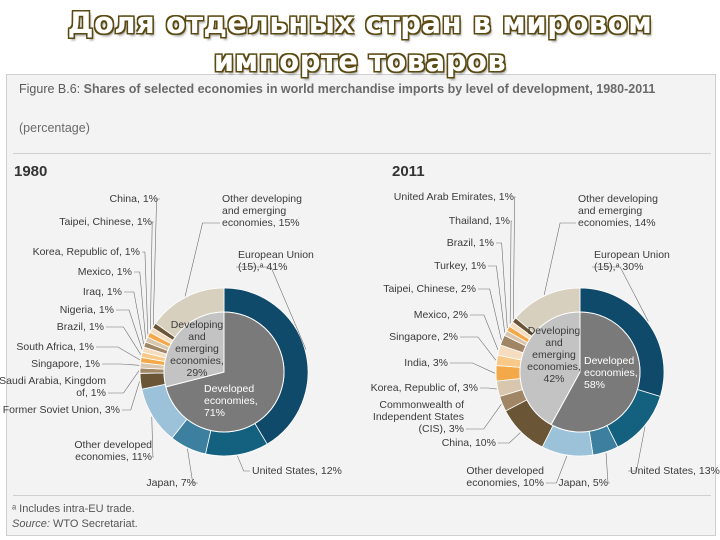  What do you see at coordinates (197, 349) in the screenshot?
I see `inner-label-1980-developing: Developing and emerging economies, 29%` at bounding box center [197, 349].